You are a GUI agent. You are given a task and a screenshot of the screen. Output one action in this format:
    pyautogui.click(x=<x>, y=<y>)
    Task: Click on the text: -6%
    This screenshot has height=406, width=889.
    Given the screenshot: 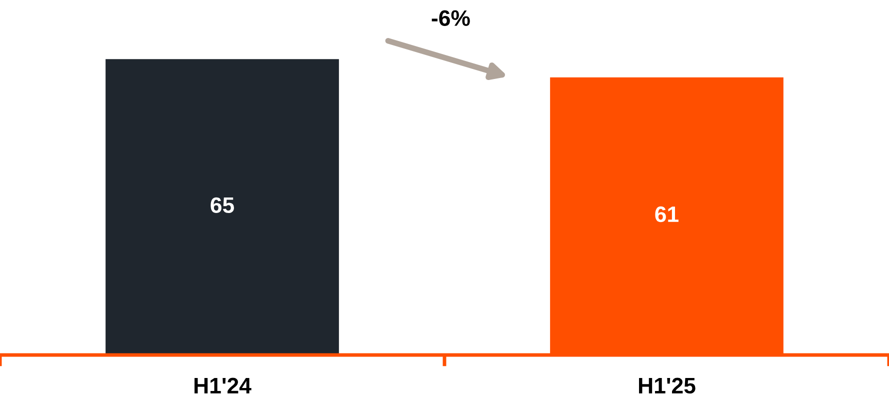 What is the action you would take?
    pyautogui.click(x=451, y=18)
    